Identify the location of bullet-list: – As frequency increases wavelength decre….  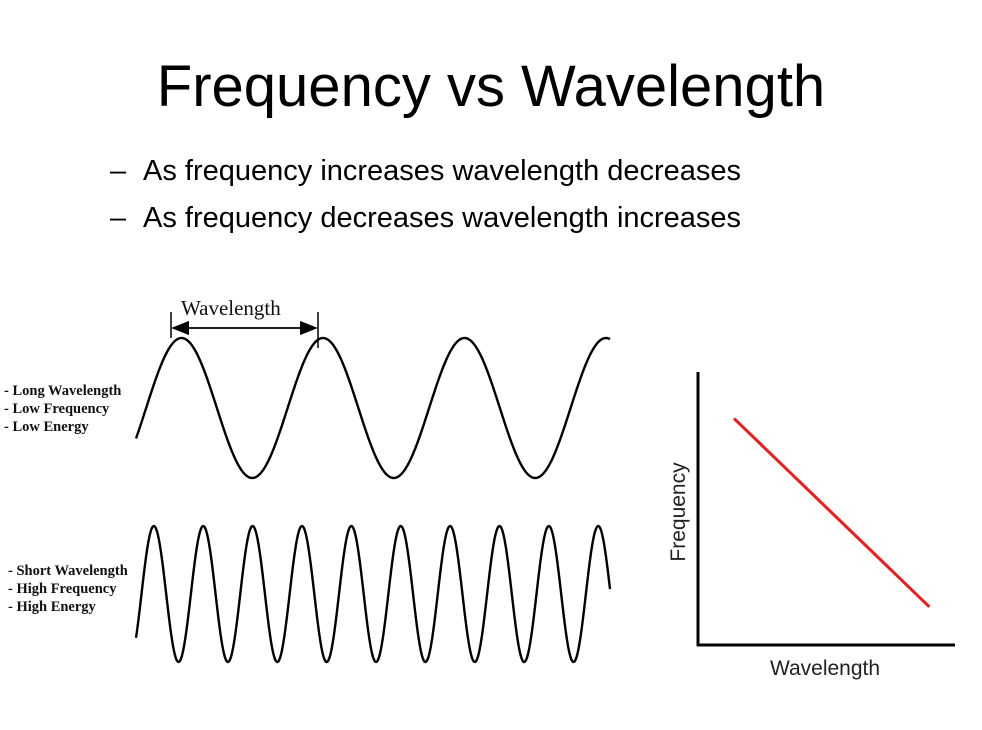
(425, 195).